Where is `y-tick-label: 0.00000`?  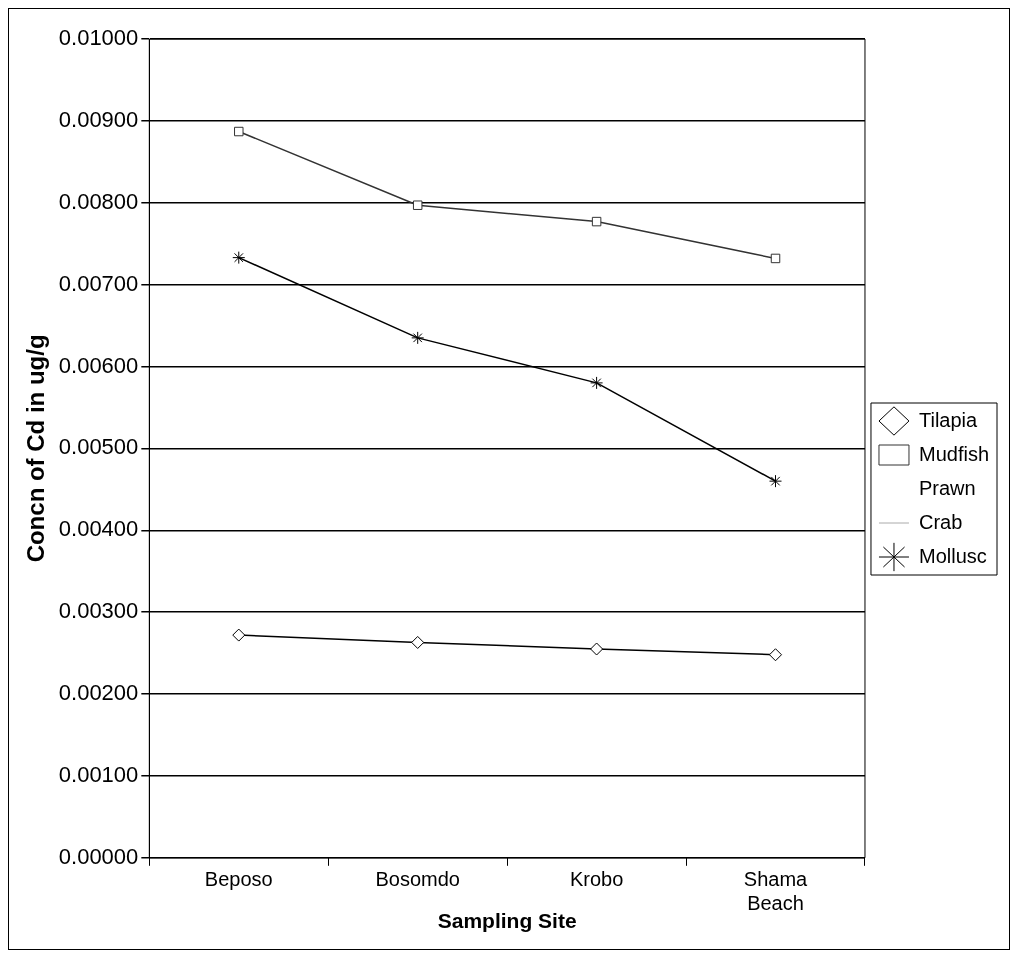 y-tick-label: 0.00000 is located at coordinates (98, 856).